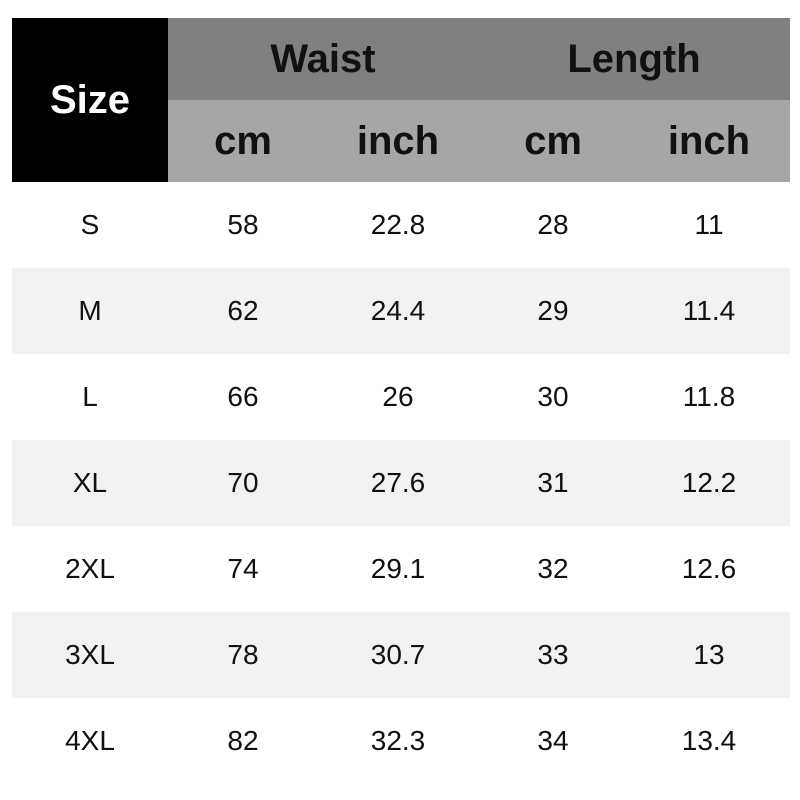  I want to click on value-cell: 32, so click(553, 568).